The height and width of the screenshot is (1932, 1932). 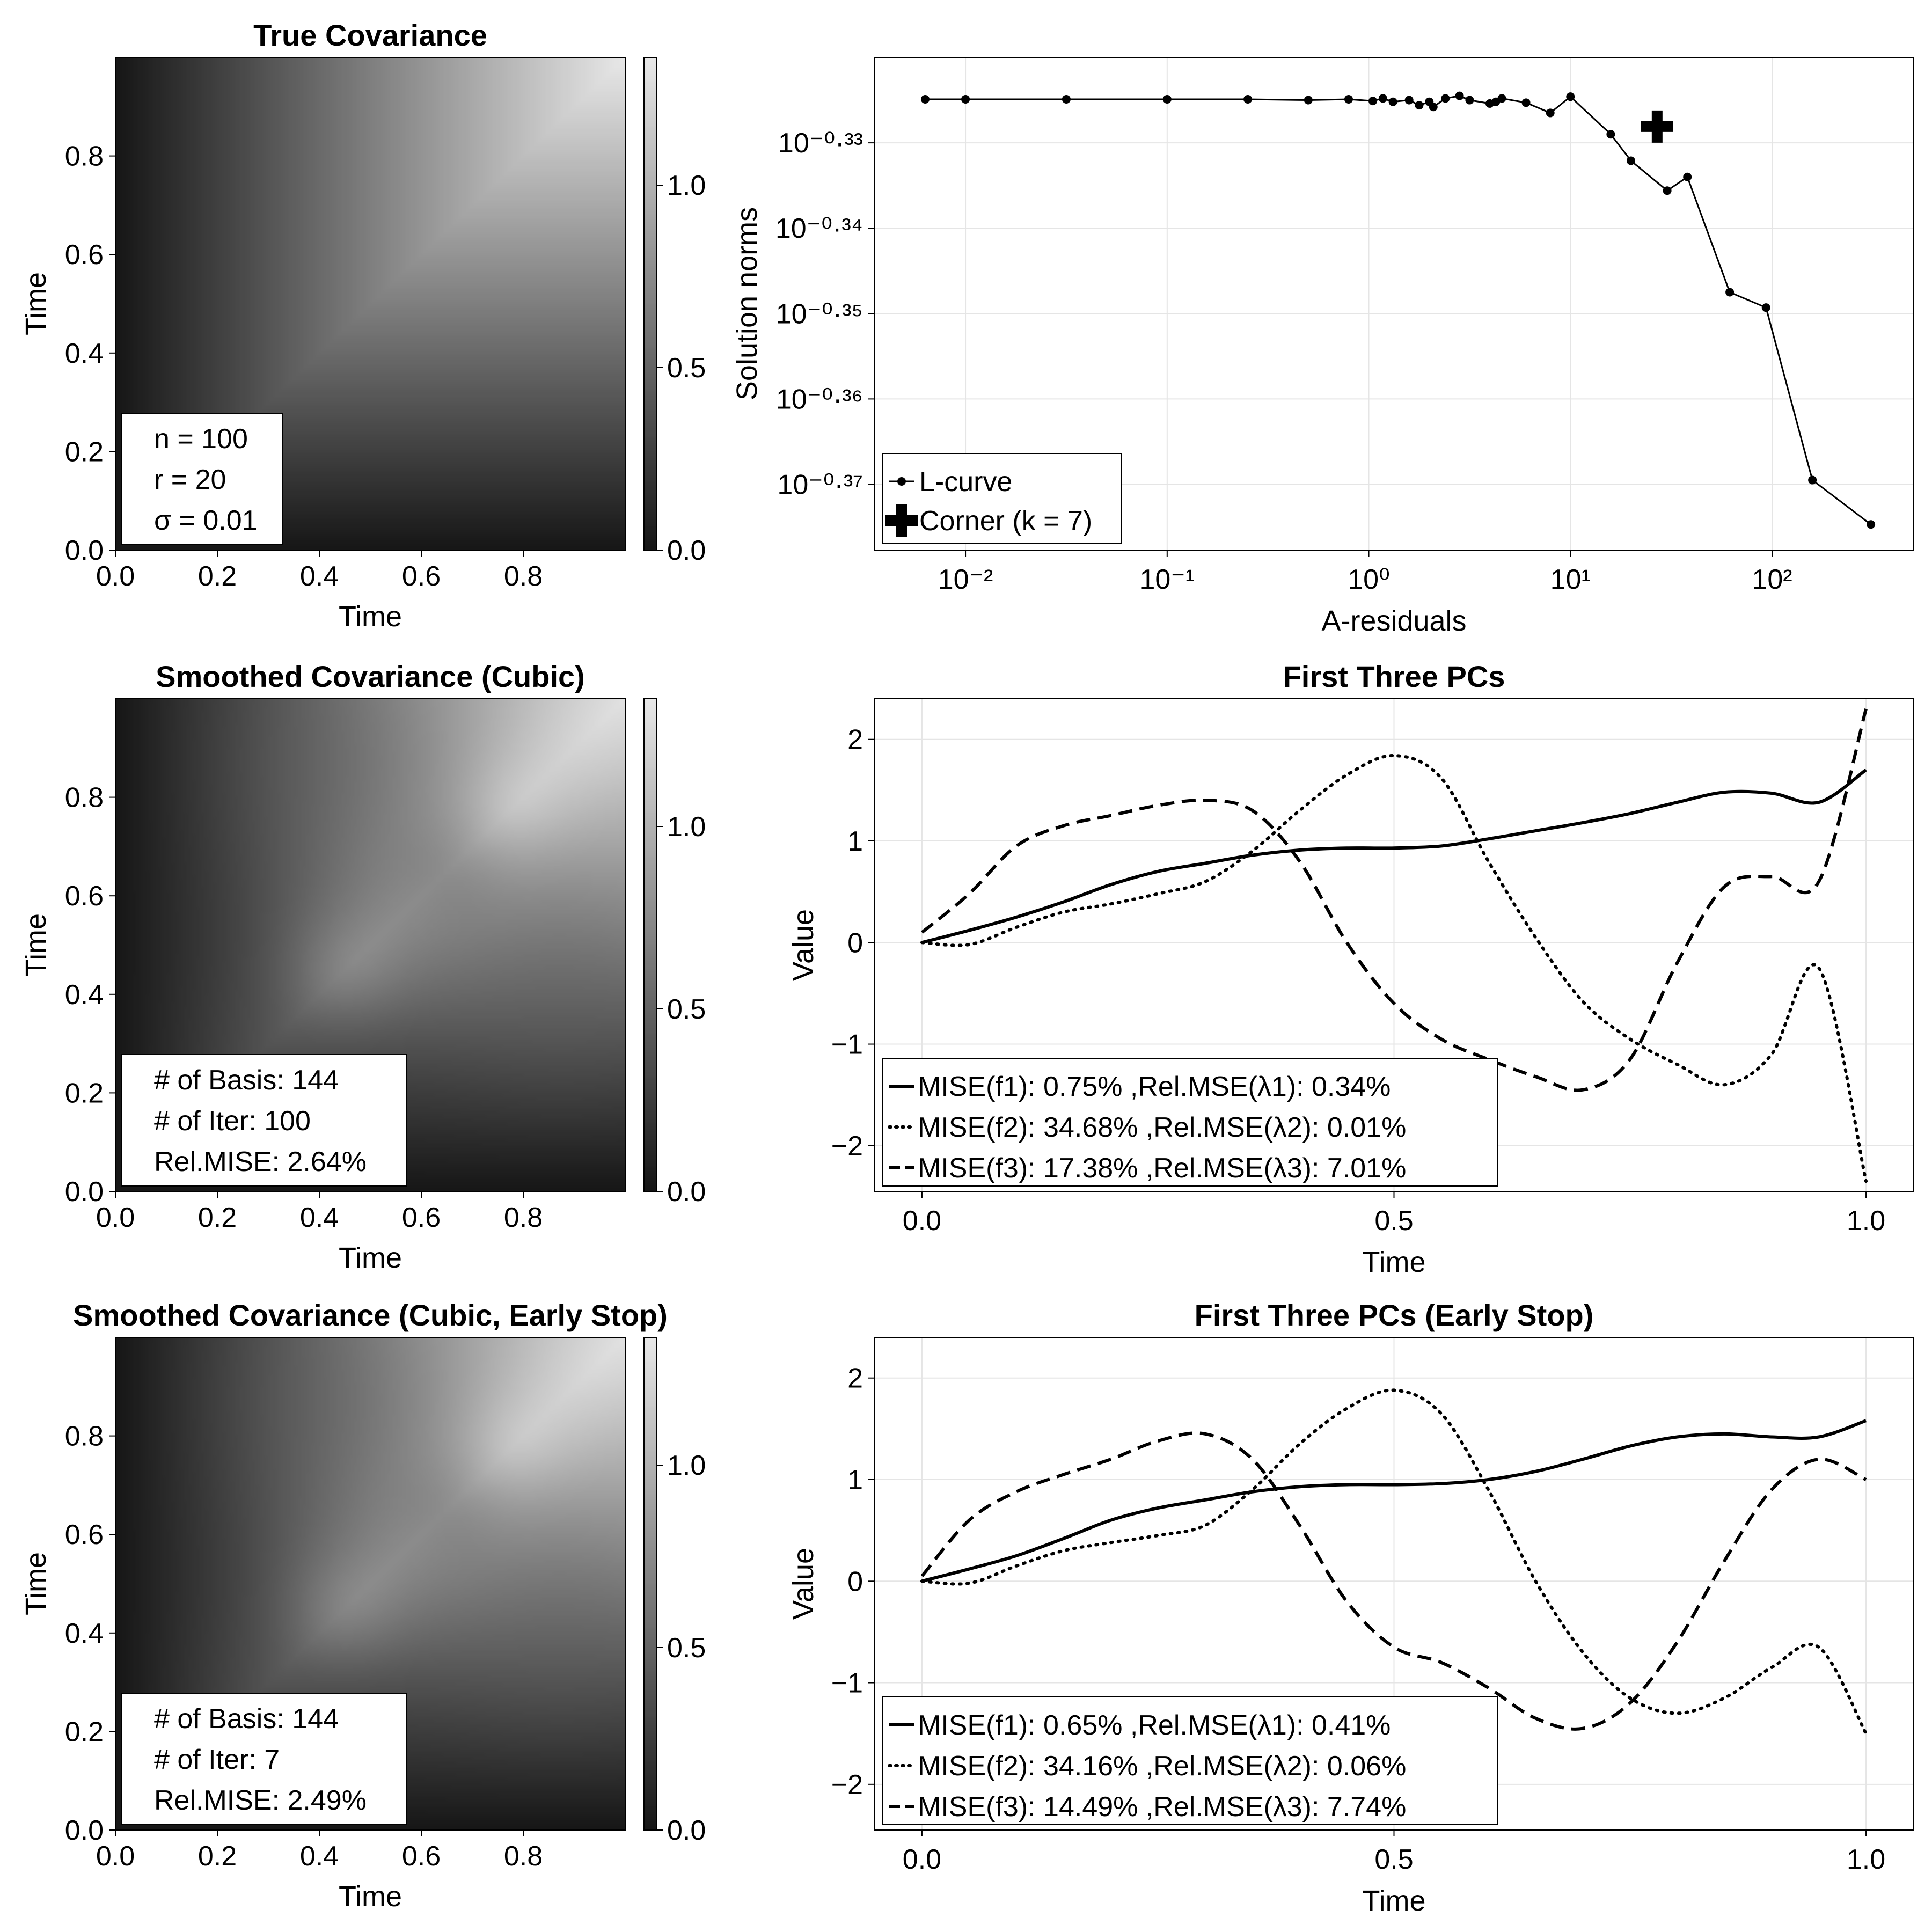 What do you see at coordinates (36, 1583) in the screenshot?
I see `y-axis-label: Time` at bounding box center [36, 1583].